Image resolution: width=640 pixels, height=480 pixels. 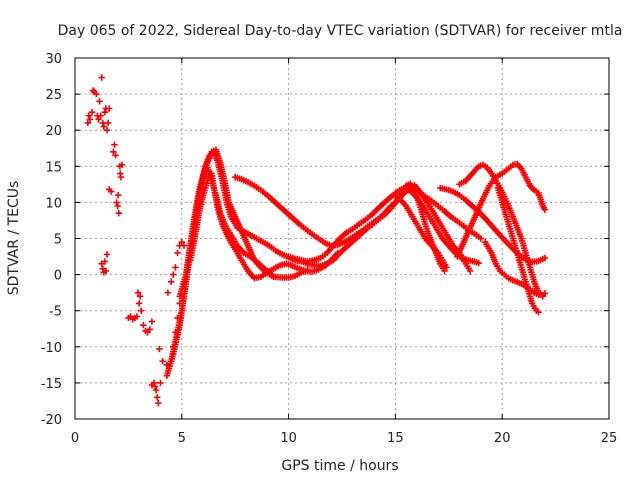 I want to click on x-tick-label: 5, so click(x=182, y=438).